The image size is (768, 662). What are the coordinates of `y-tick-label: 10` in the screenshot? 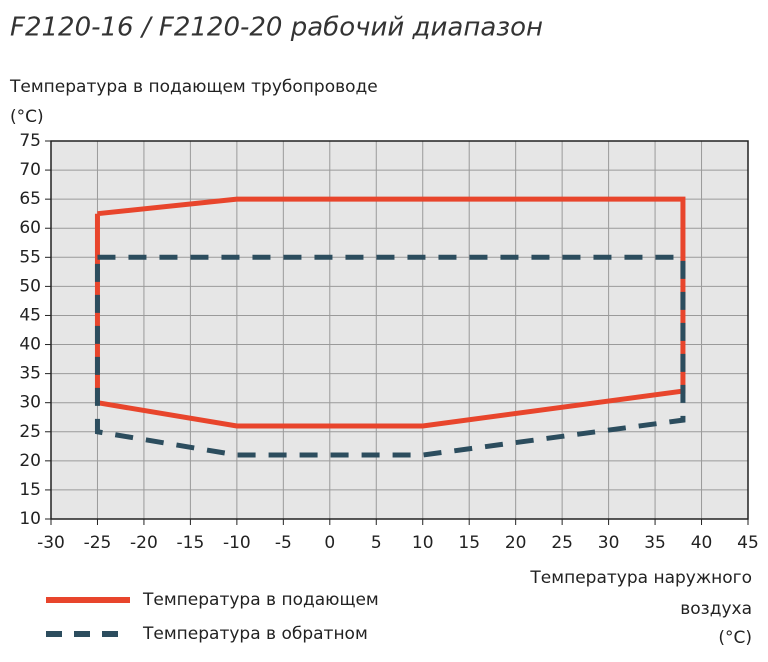 It's located at (30, 519).